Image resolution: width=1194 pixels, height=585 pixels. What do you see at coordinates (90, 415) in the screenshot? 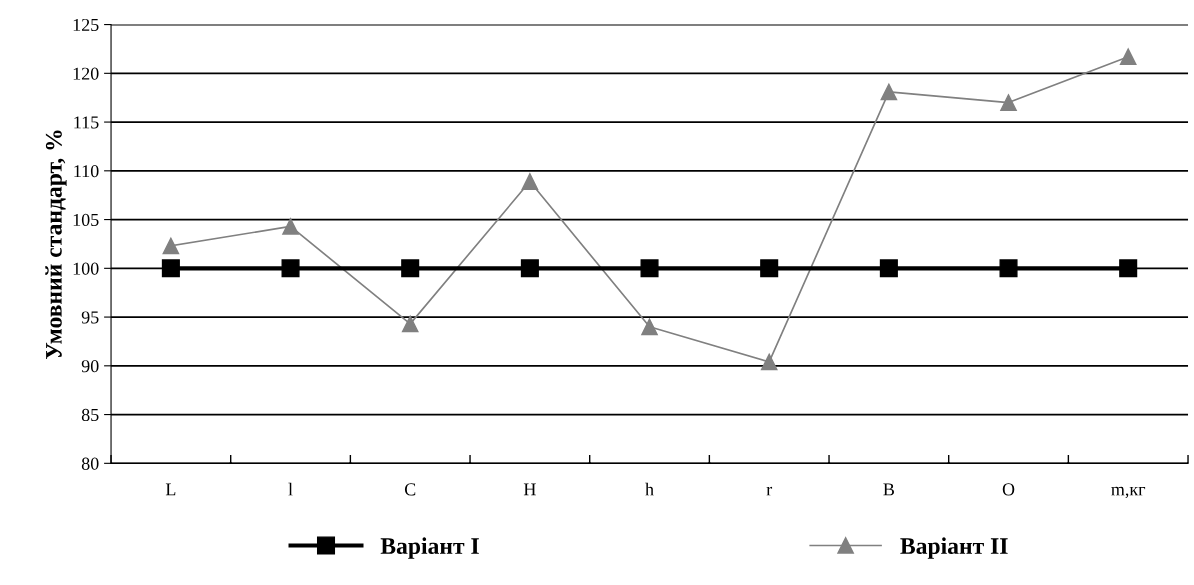
I see `y-tick-label: 85` at bounding box center [90, 415].